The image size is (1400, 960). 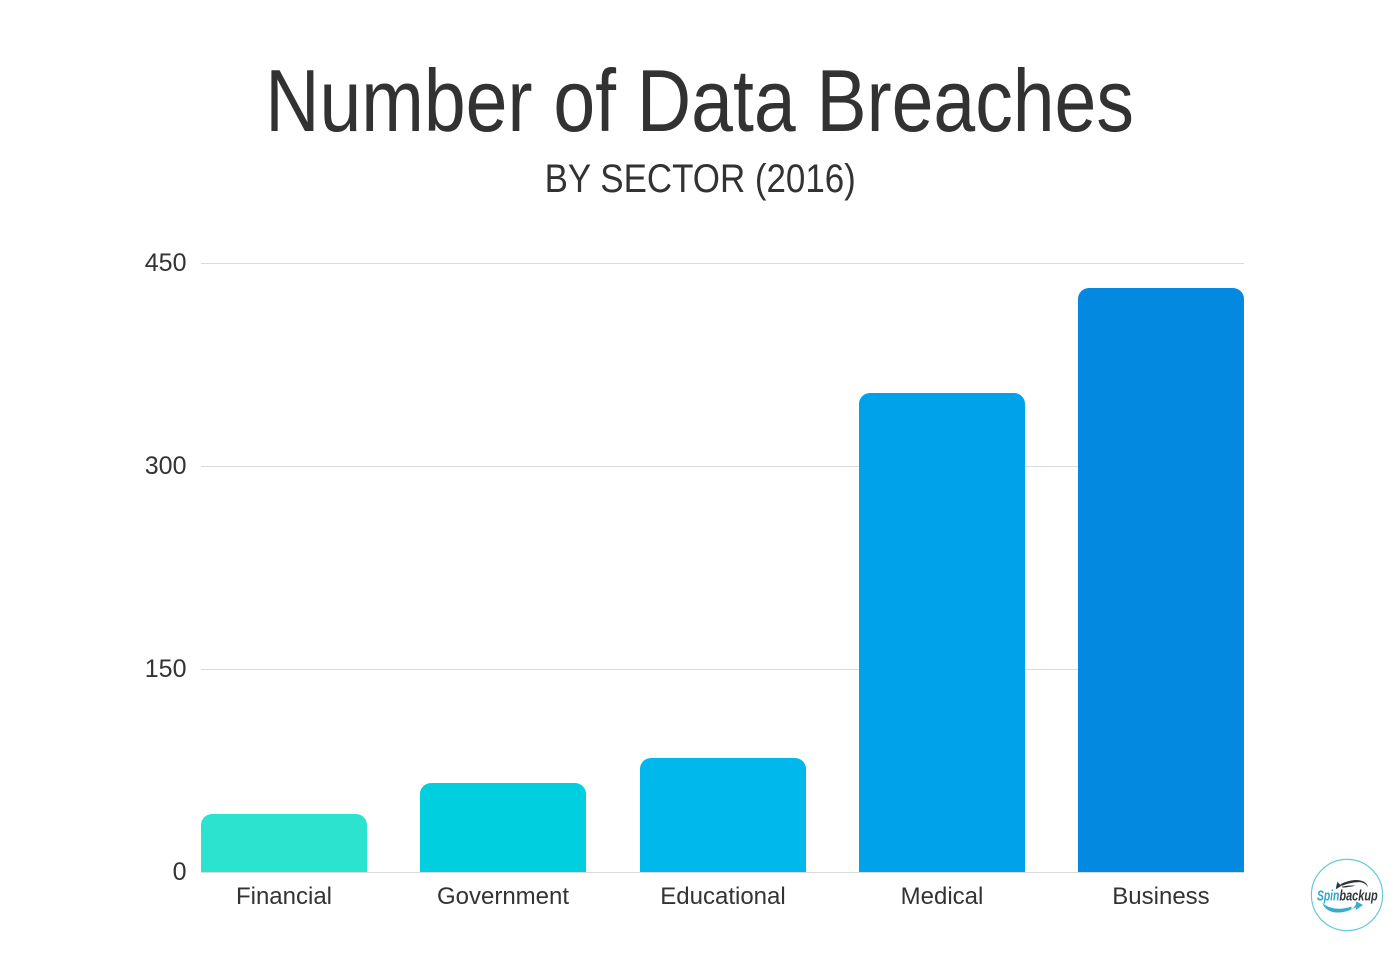 I want to click on svg-text: backup, so click(x=1358, y=896).